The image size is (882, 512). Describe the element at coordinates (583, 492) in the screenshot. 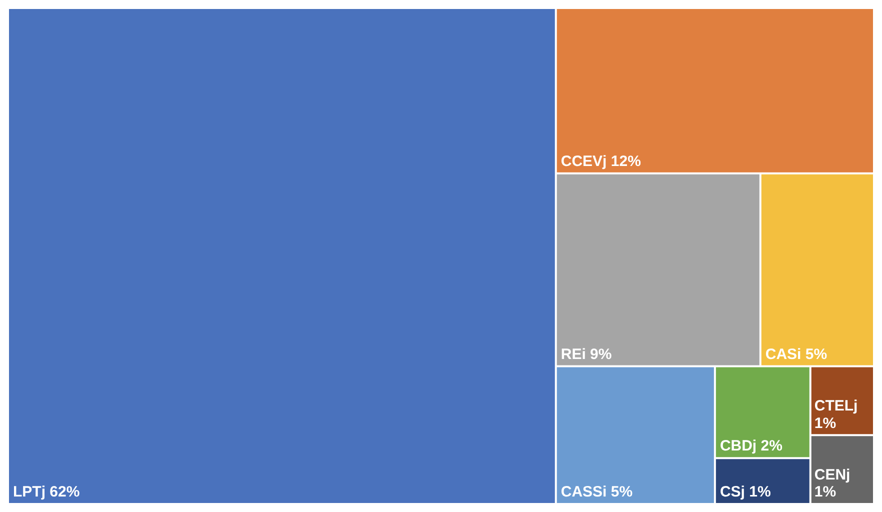

I see `category-label: CASSi` at that location.